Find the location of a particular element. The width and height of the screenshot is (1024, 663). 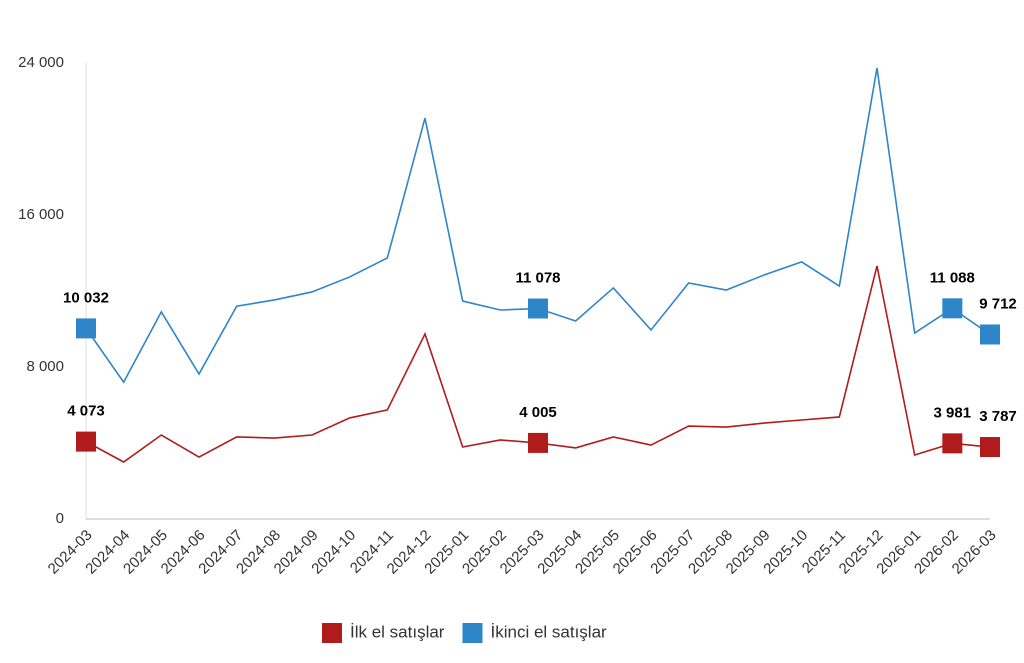

data-label: 11 088 is located at coordinates (952, 277).